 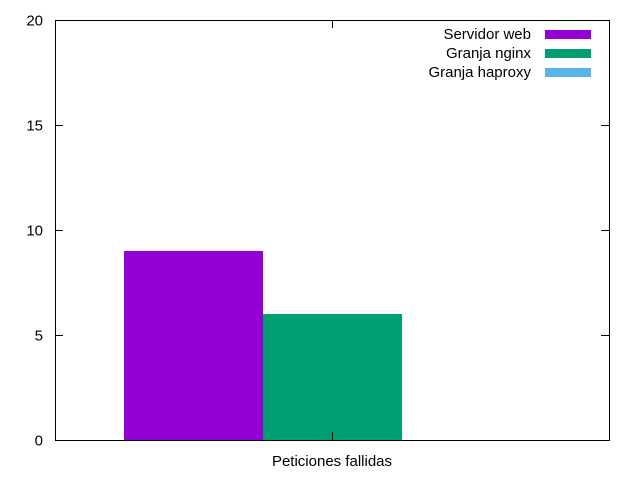 I want to click on bar-granja-nginx, so click(x=332, y=377).